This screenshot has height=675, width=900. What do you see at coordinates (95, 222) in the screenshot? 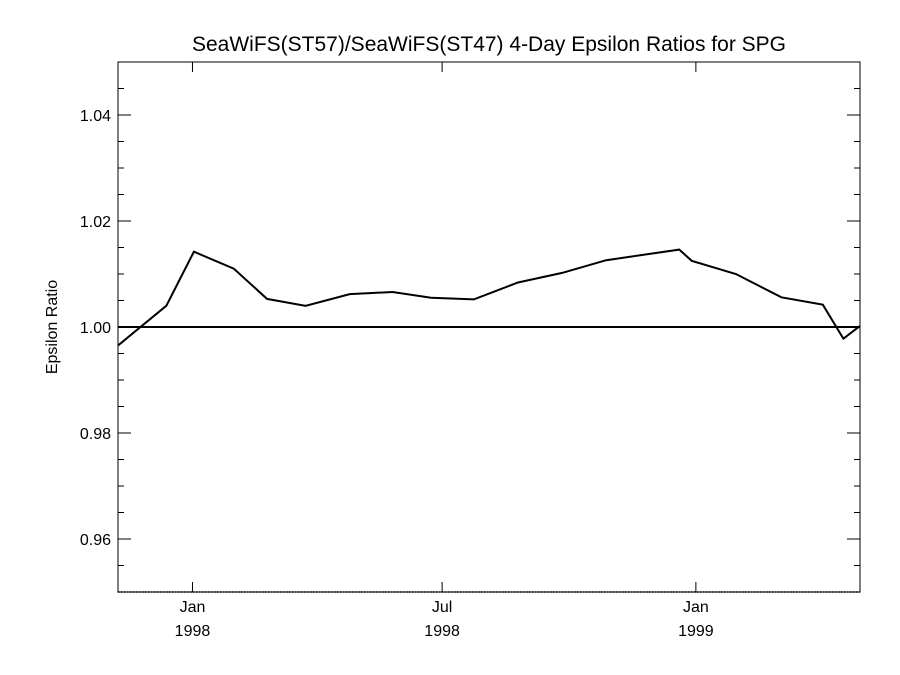
I see `y-tick-label: 1.02` at bounding box center [95, 222].